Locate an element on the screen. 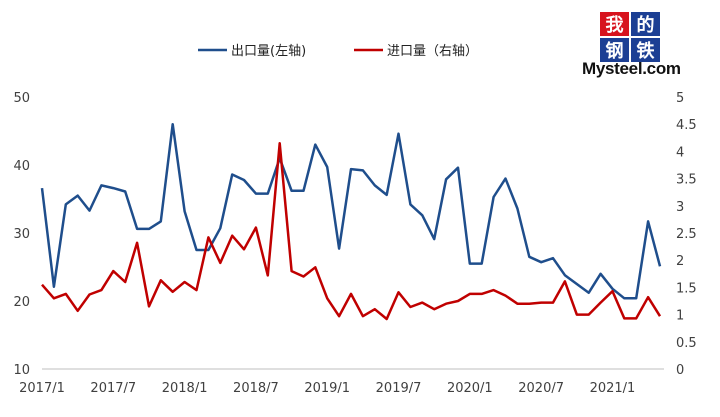  y-right-tick-label: 1 is located at coordinates (680, 316).